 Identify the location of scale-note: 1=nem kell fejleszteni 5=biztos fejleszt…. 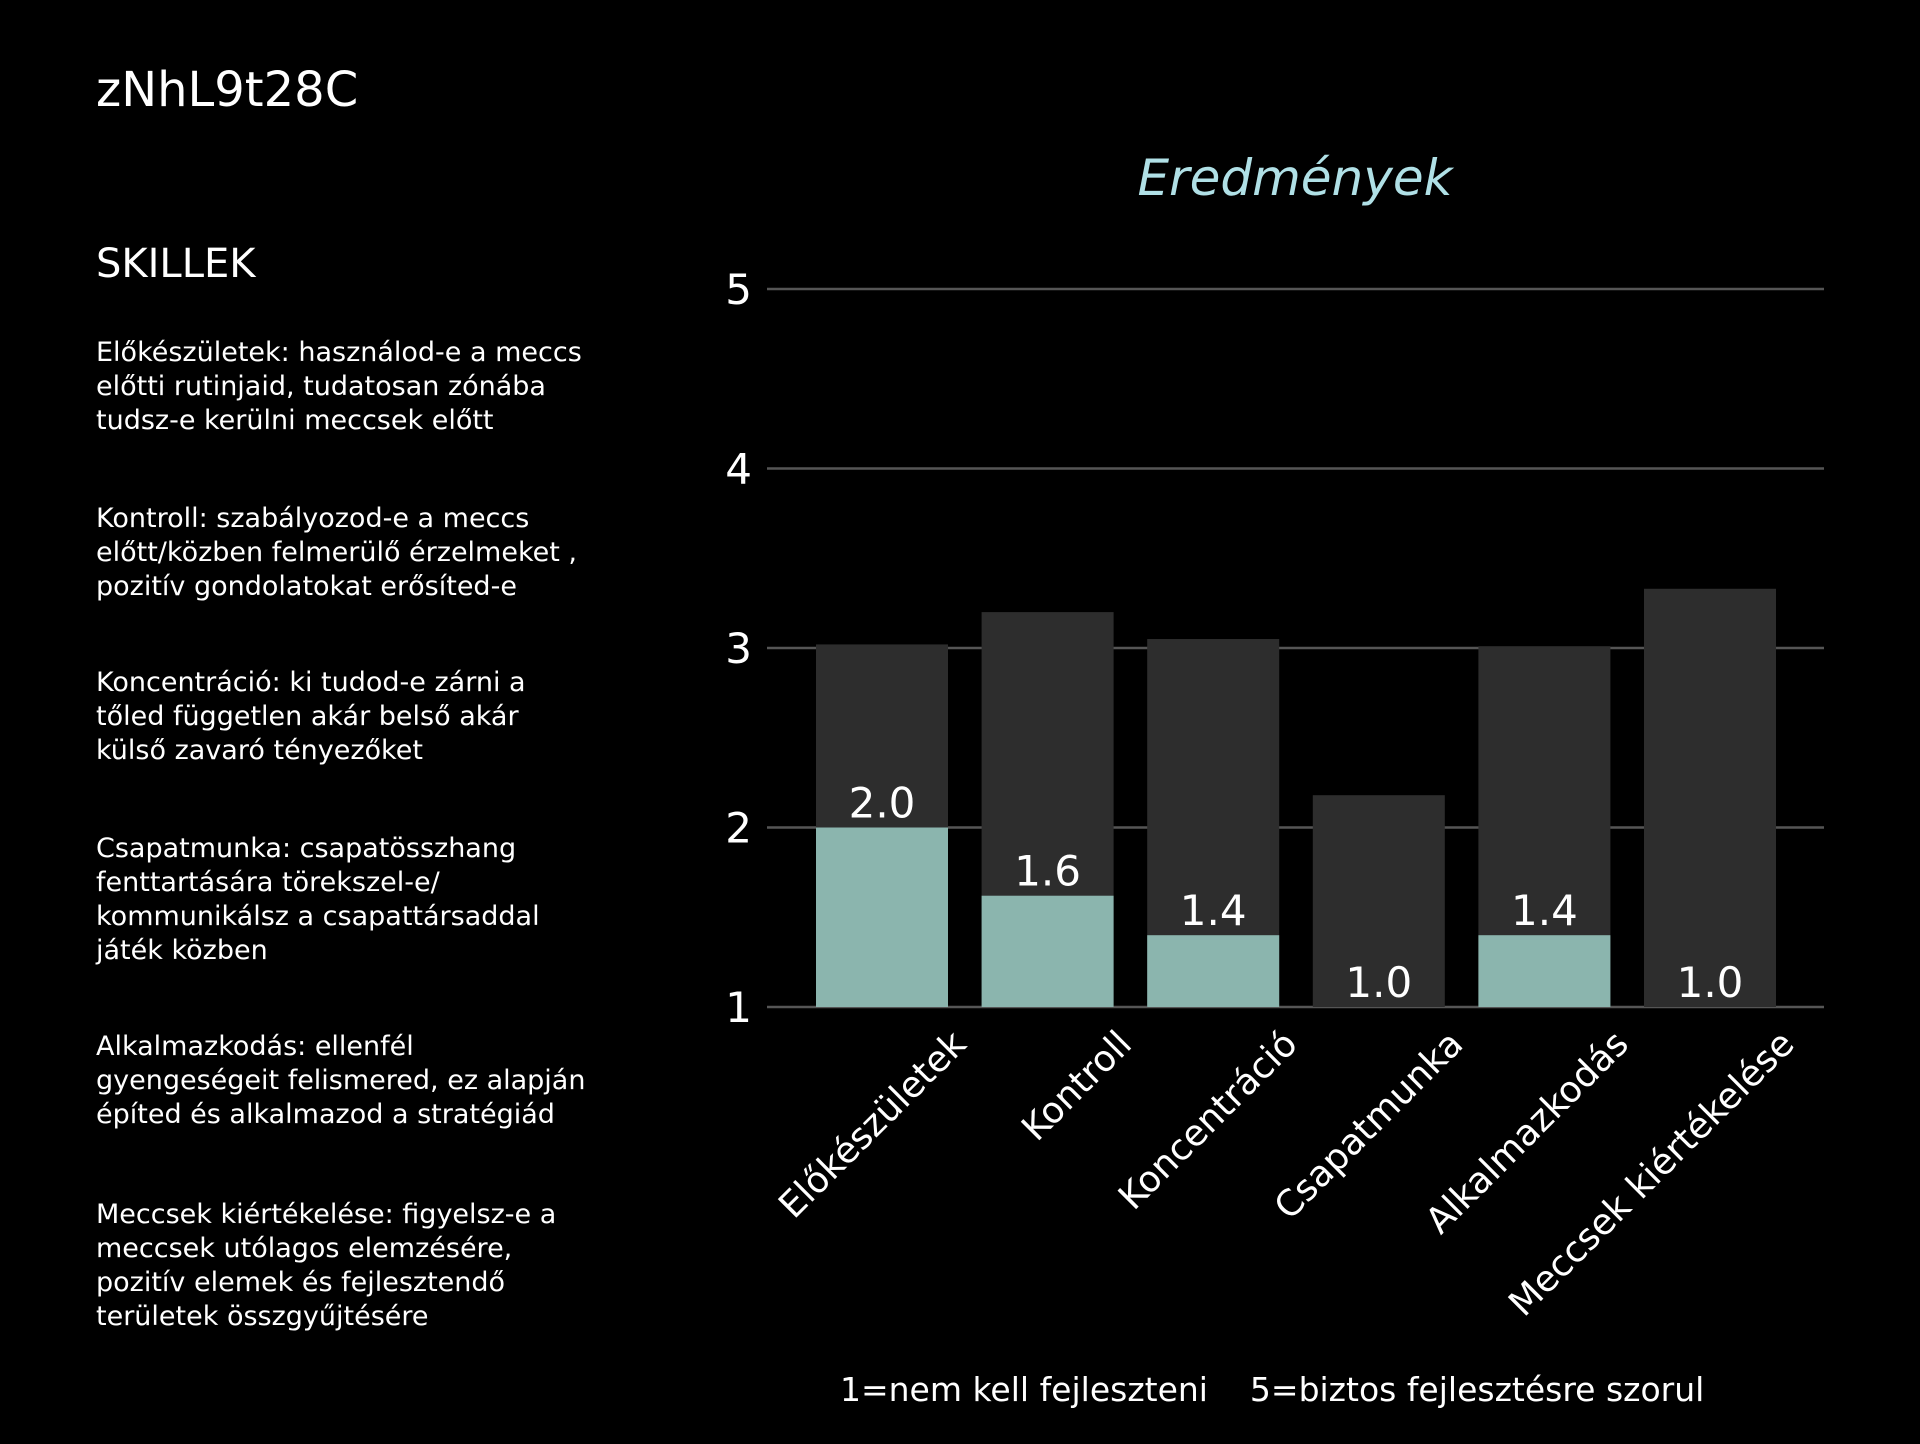
(1272, 1389).